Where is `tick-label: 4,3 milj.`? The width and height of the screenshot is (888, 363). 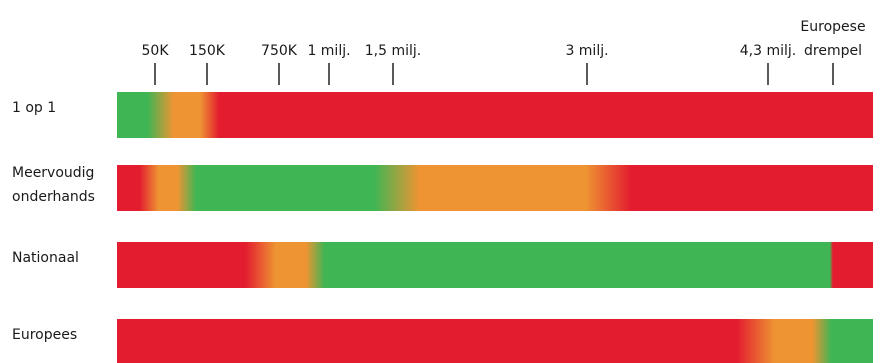
tick-label: 4,3 milj. is located at coordinates (768, 51).